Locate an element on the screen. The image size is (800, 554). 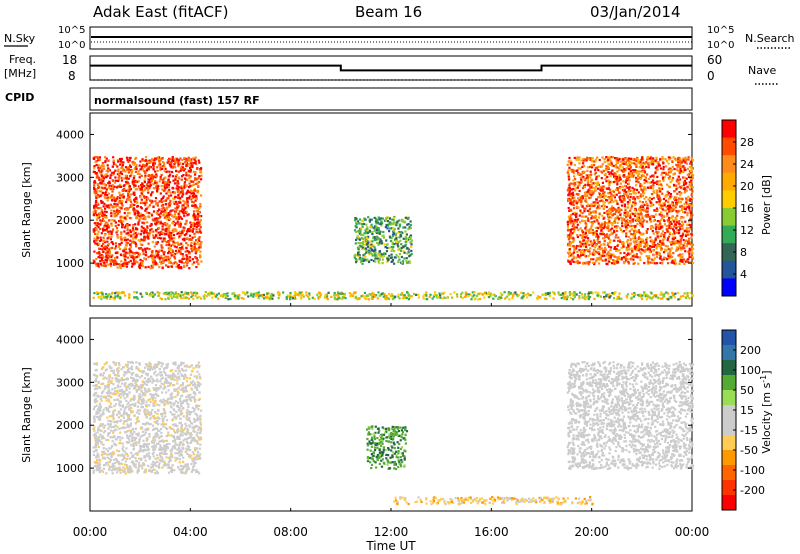
nsearch-tick-bottom: 10^0 is located at coordinates (720, 45).